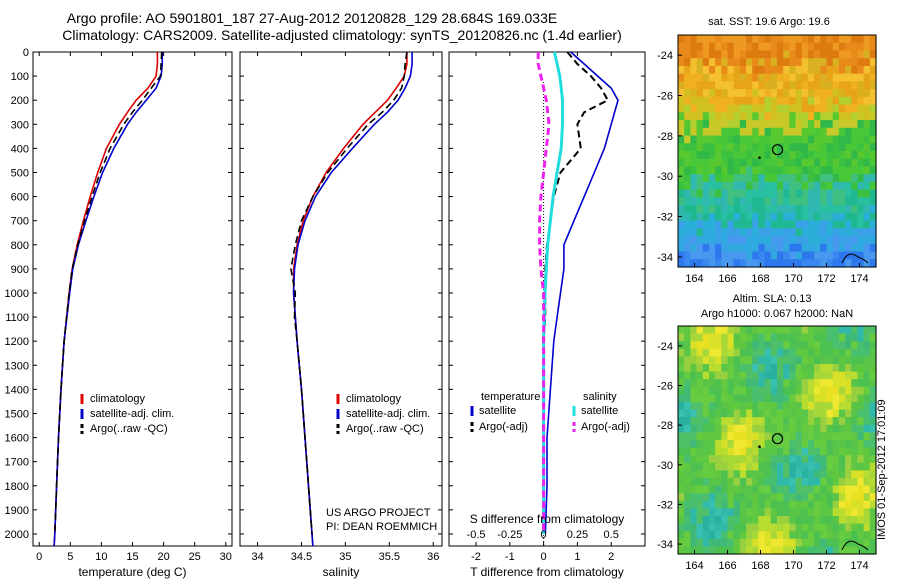  I want to click on argo-track-point, so click(759, 157).